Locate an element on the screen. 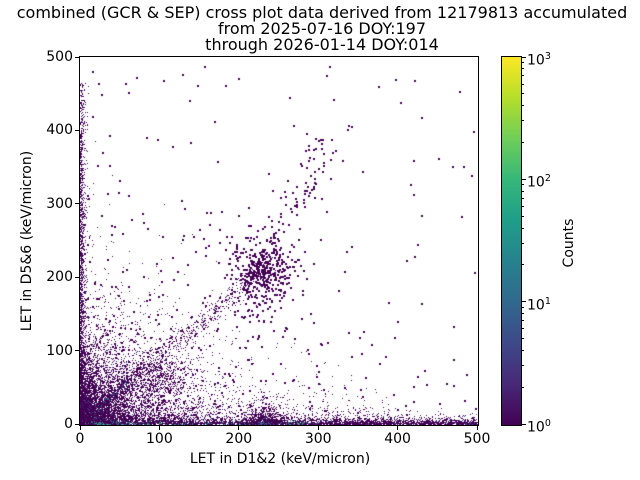 This screenshot has width=640, height=480. x-tick-label: 400 is located at coordinates (397, 439).